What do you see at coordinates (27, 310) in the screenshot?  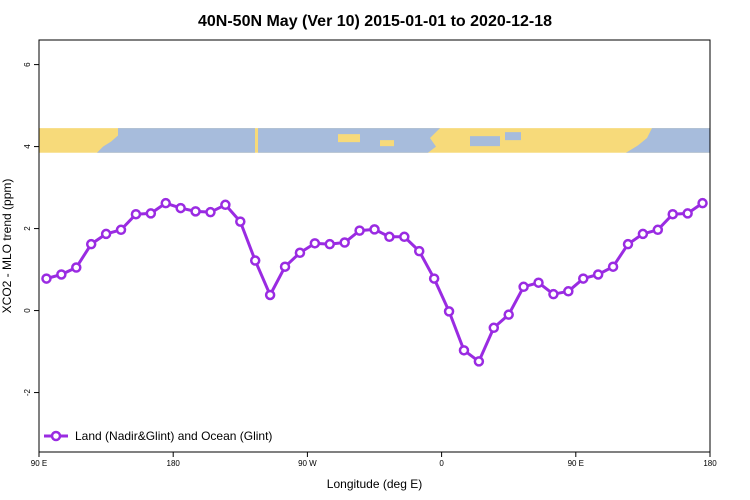 I see `y-tick-label: 0` at bounding box center [27, 310].